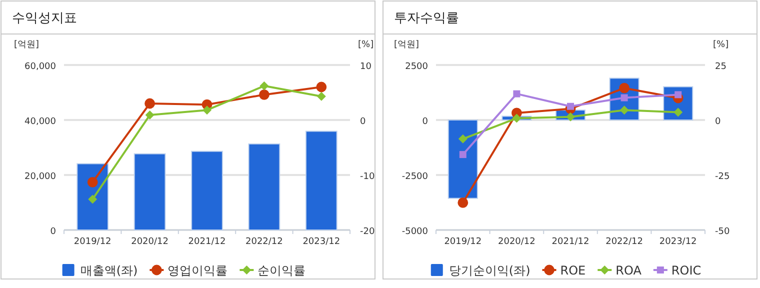  What do you see at coordinates (40, 122) in the screenshot?
I see `y-tick-label: 40,000` at bounding box center [40, 122].